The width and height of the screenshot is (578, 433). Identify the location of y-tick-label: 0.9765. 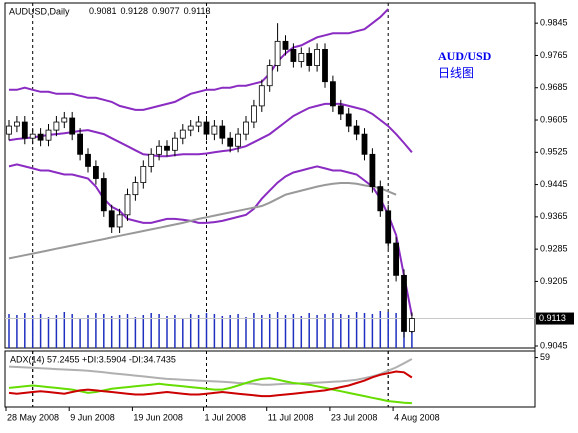
(554, 55).